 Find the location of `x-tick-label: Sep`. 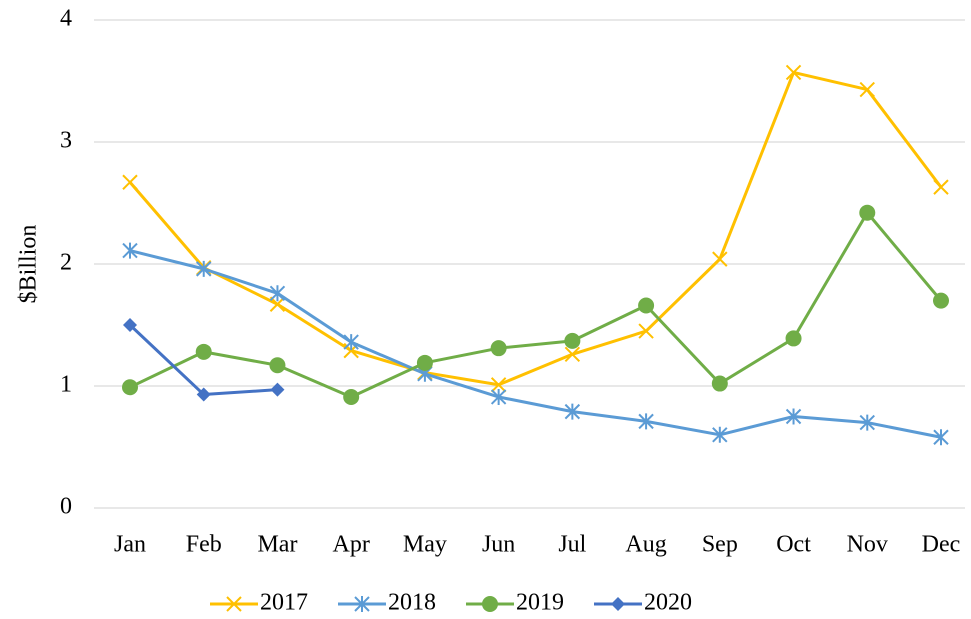

x-tick-label: Sep is located at coordinates (720, 545).